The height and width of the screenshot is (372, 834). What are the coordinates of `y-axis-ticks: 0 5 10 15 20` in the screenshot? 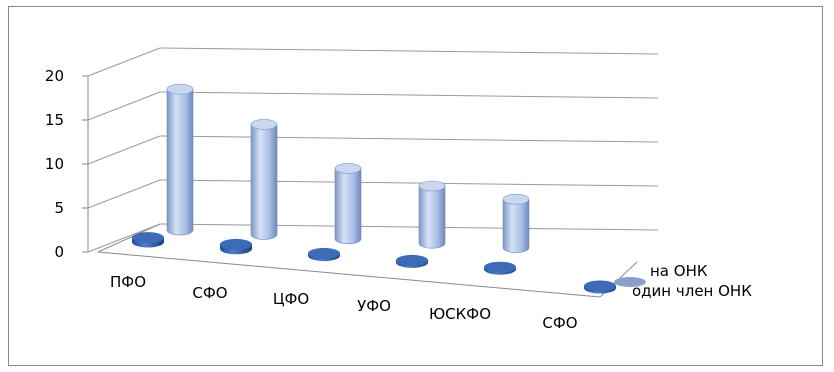 It's located at (54, 164).